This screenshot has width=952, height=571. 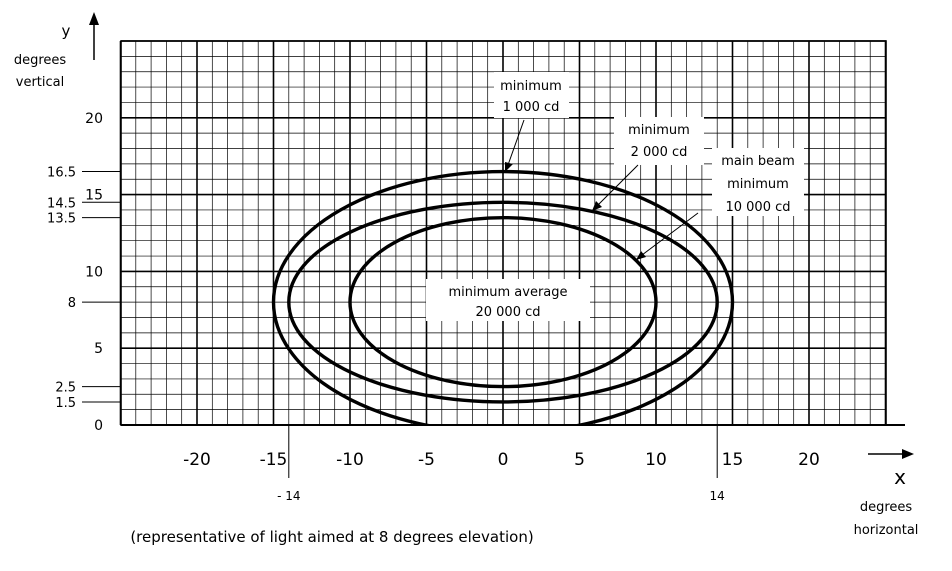 What do you see at coordinates (94, 119) in the screenshot?
I see `y-tick-label: 20` at bounding box center [94, 119].